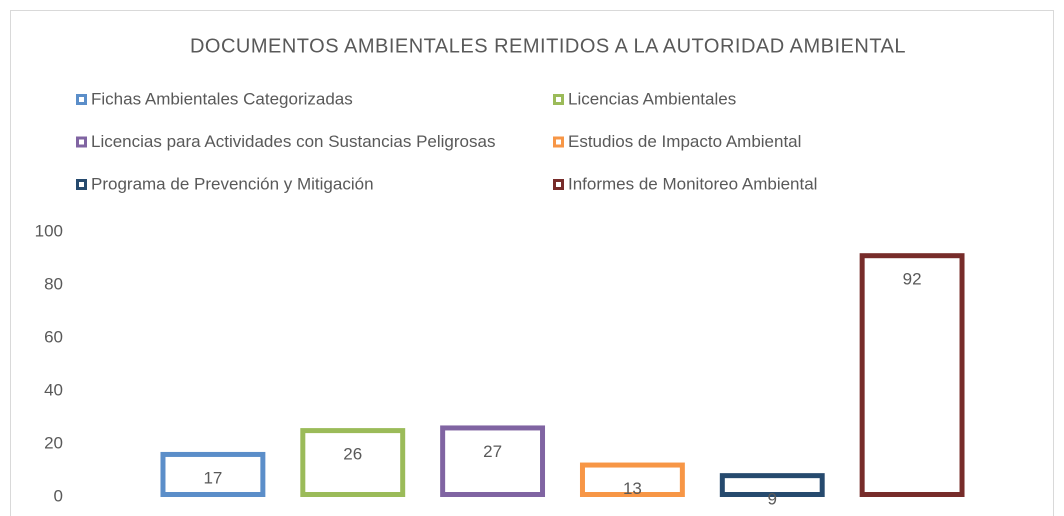  What do you see at coordinates (632, 488) in the screenshot?
I see `data-label: 13` at bounding box center [632, 488].